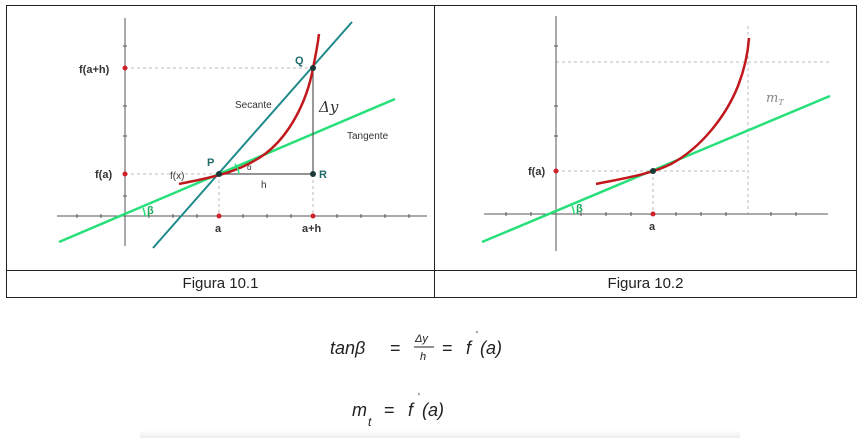  I want to click on label-q: Q, so click(299, 61).